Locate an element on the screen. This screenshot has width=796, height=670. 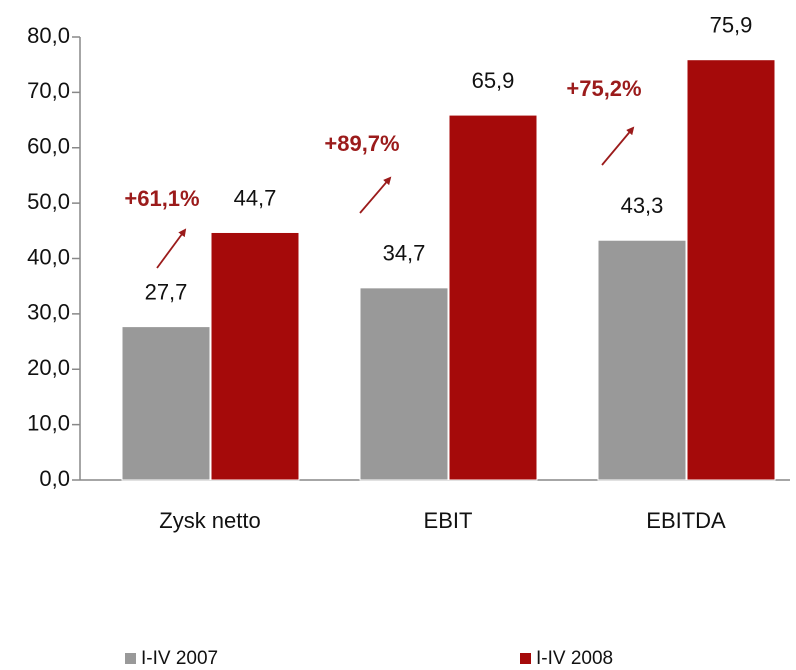
data-label: 27,7 is located at coordinates (166, 291).